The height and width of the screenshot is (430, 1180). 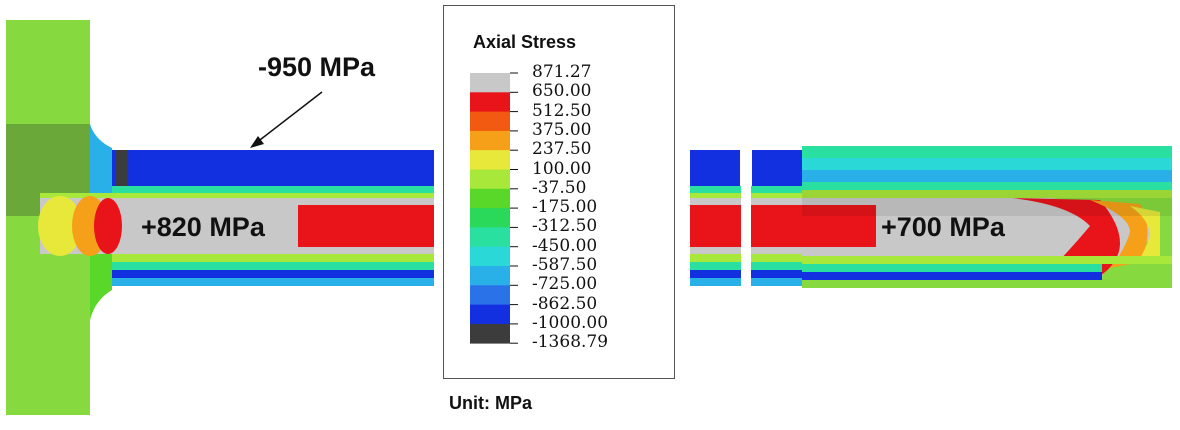 I want to click on shaft-left-outer, so click(x=273, y=169).